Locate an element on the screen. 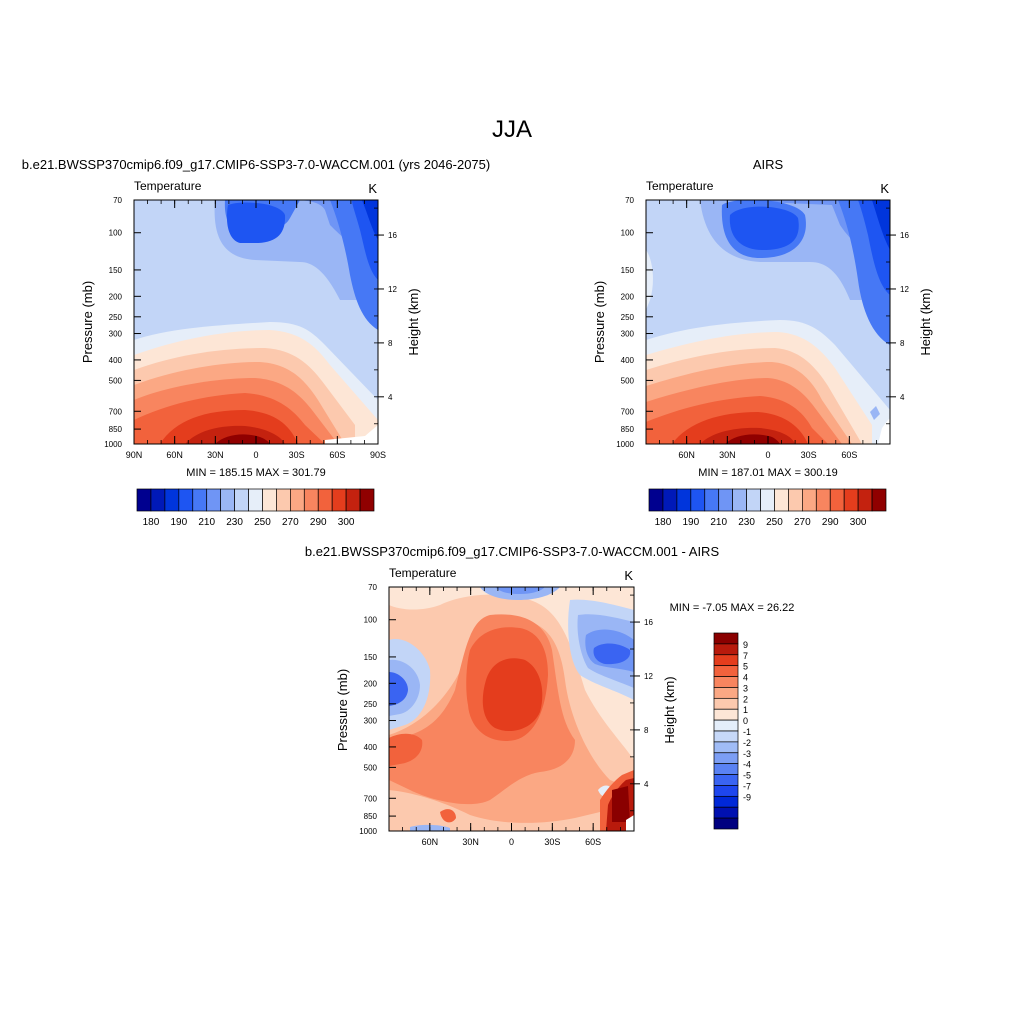 This screenshot has width=1024, height=1024. panel-model-y2label: Height (km) is located at coordinates (413, 321).